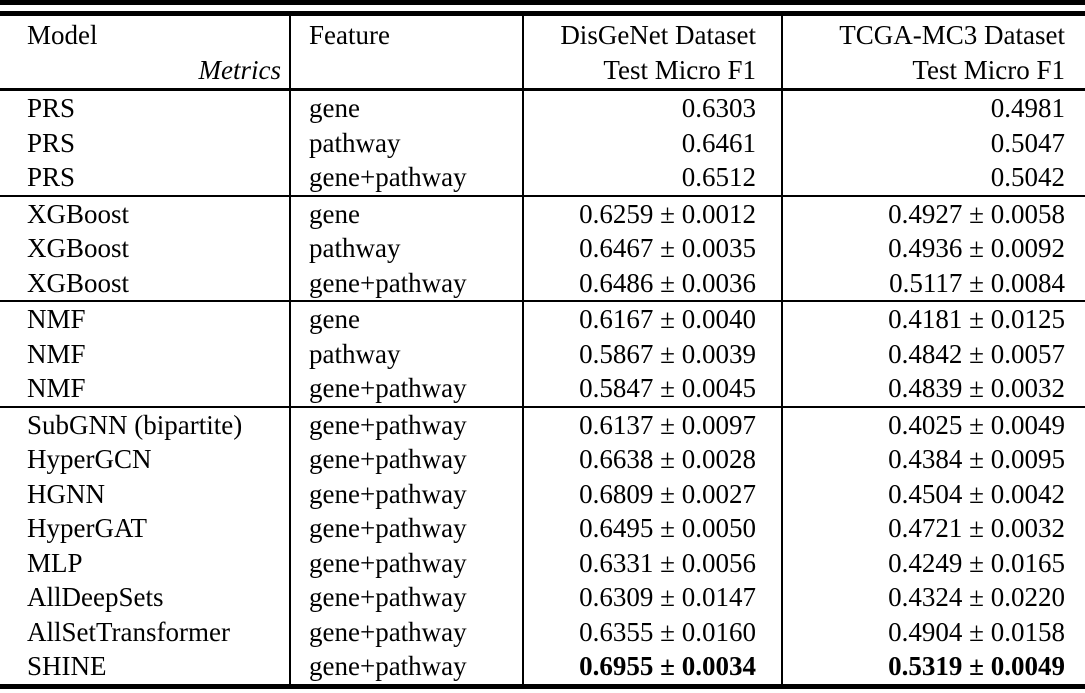  What do you see at coordinates (653, 493) in the screenshot?
I see `disgenet-f1-cell: 0.6809 ± 0.0027` at bounding box center [653, 493].